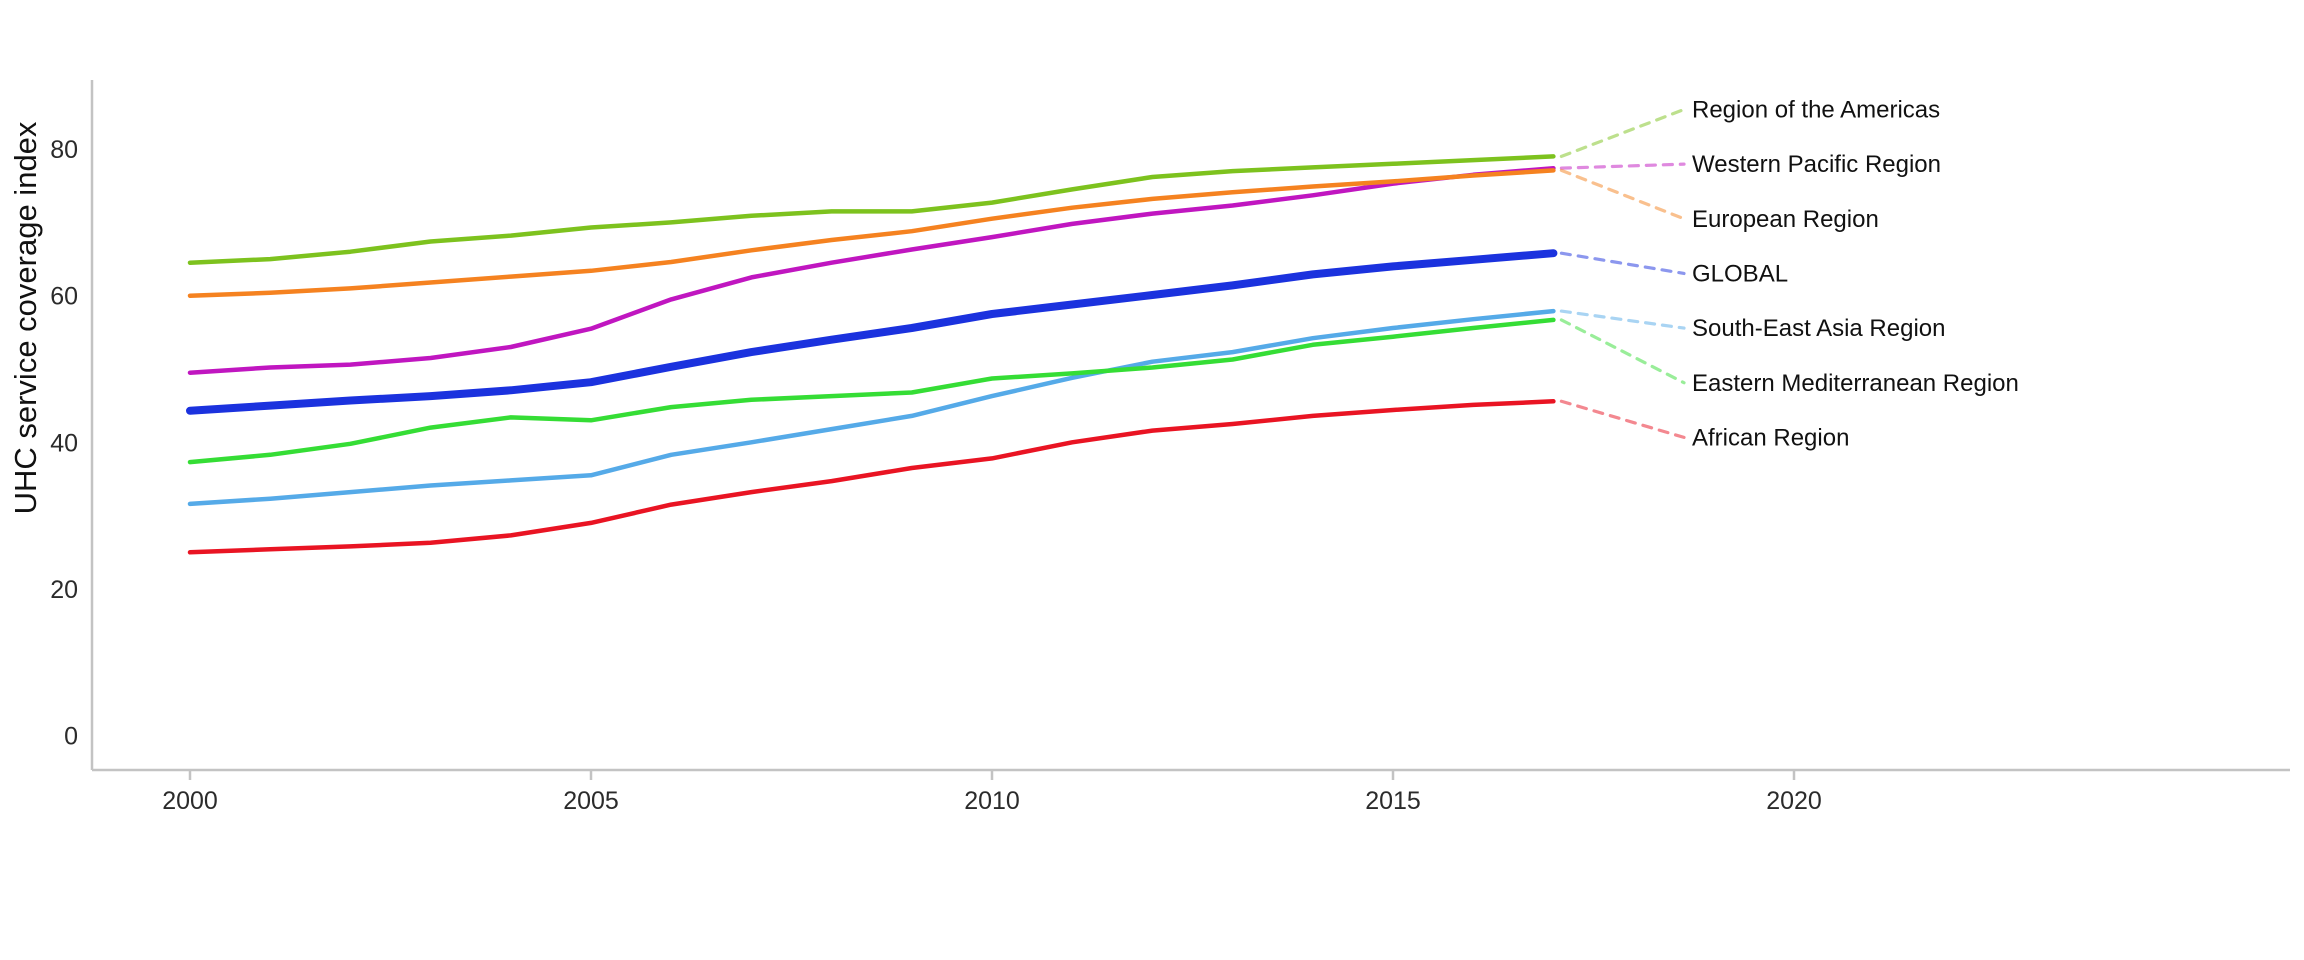  Describe the element at coordinates (1622, 166) in the screenshot. I see `label-connector-western-pacific-region` at that location.